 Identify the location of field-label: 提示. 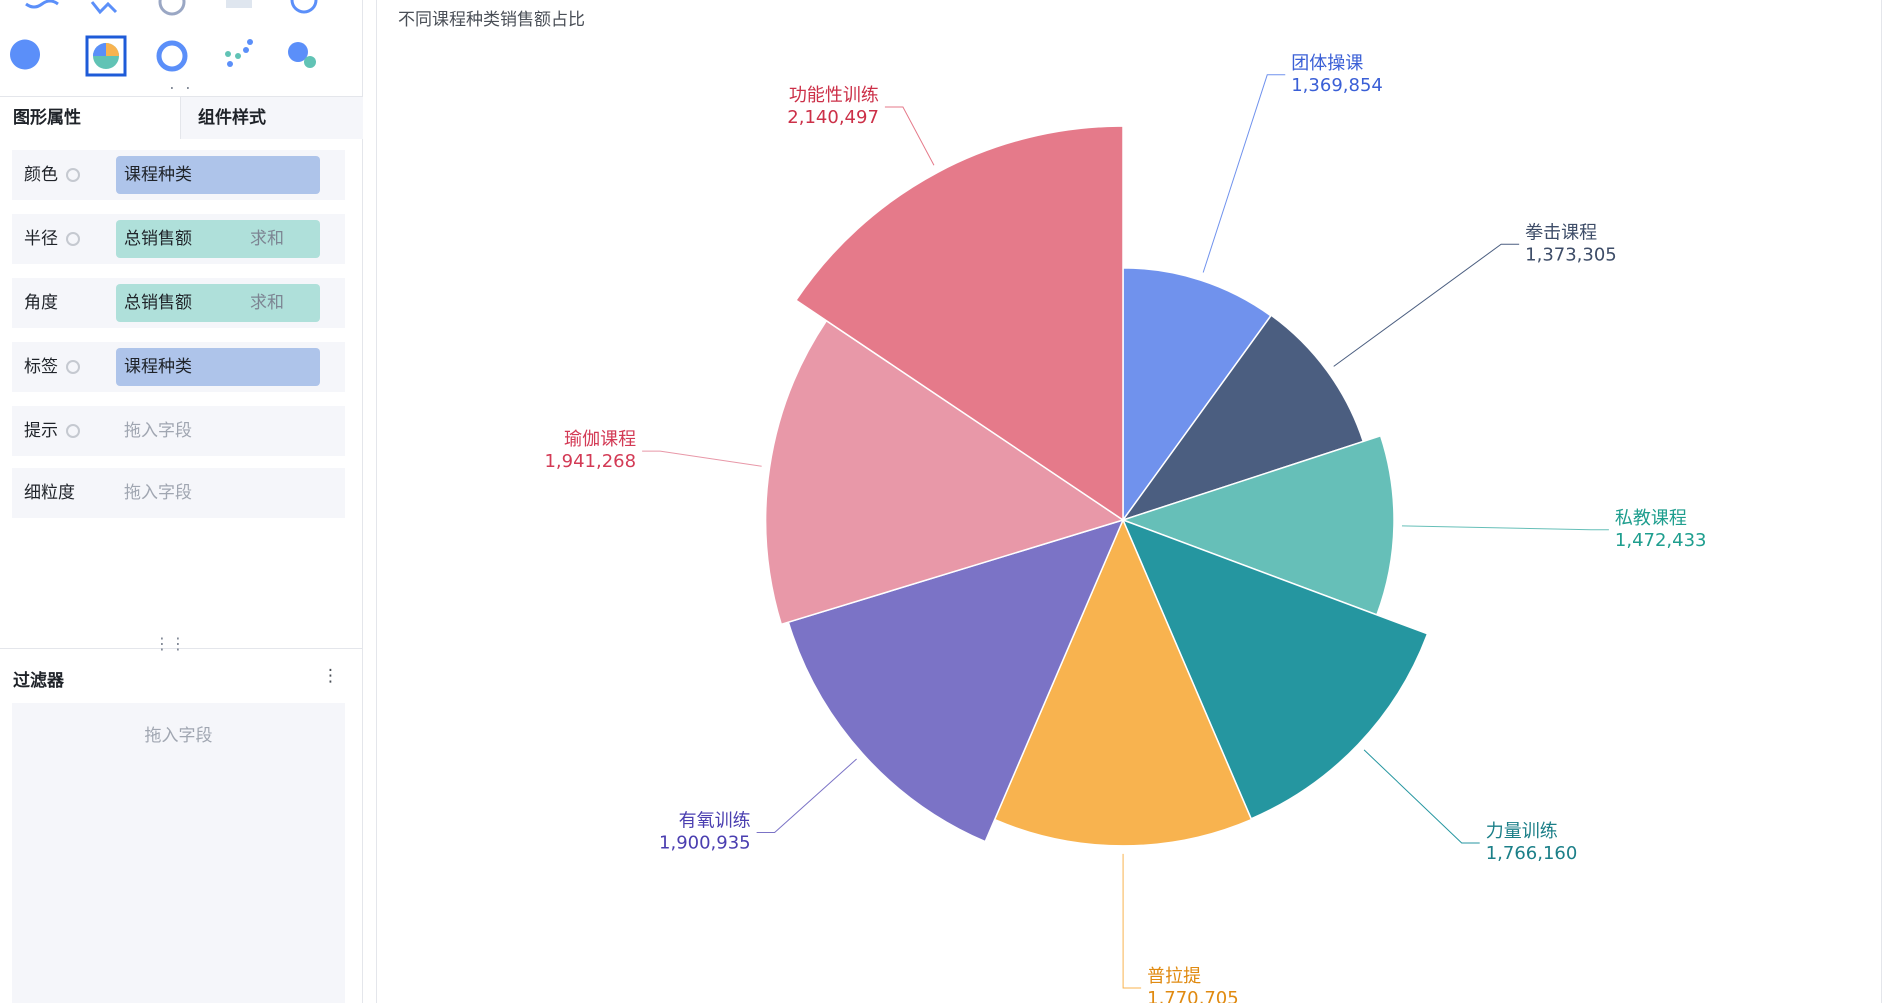
(41, 431).